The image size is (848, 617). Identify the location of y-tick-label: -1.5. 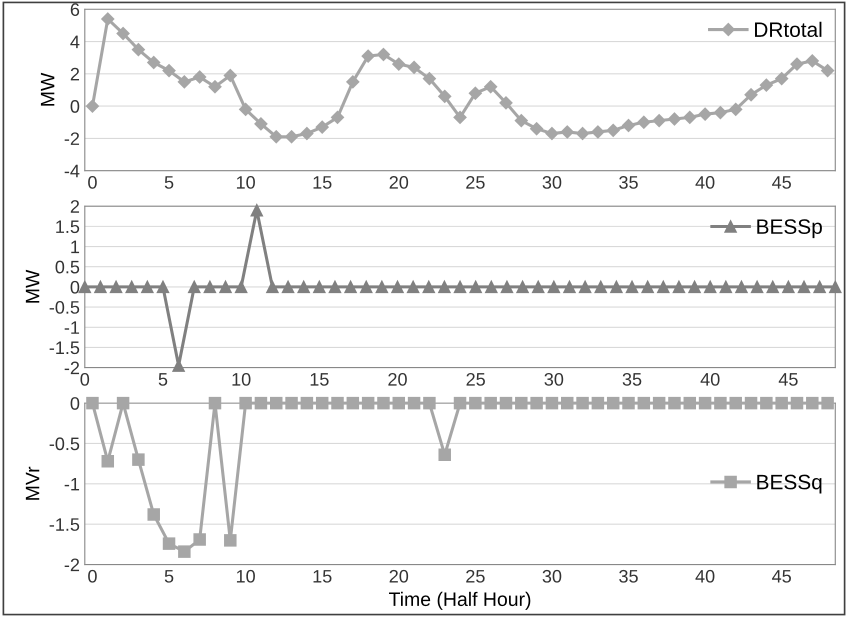
(65, 524).